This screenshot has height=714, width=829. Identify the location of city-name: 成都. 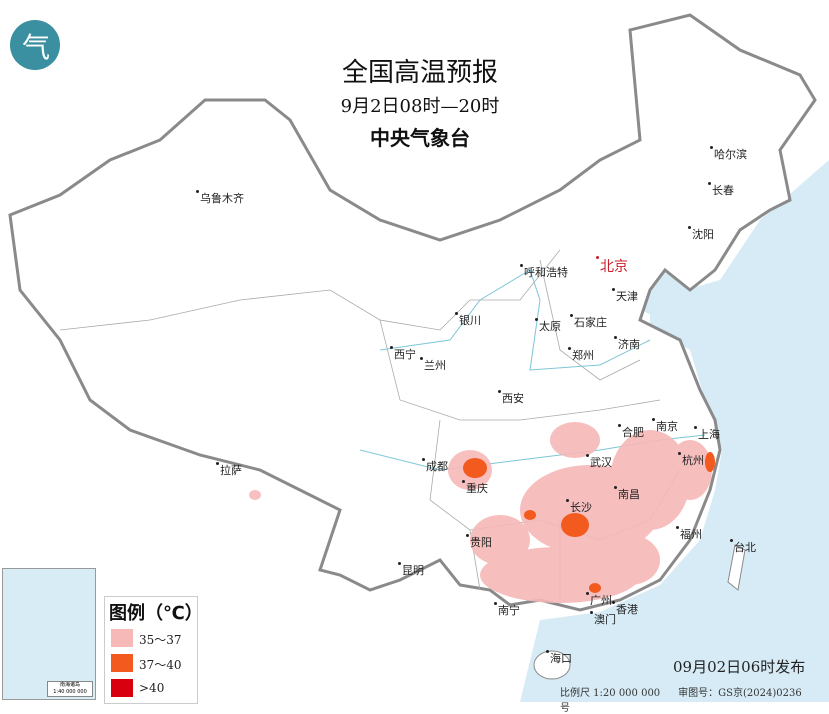
(437, 466).